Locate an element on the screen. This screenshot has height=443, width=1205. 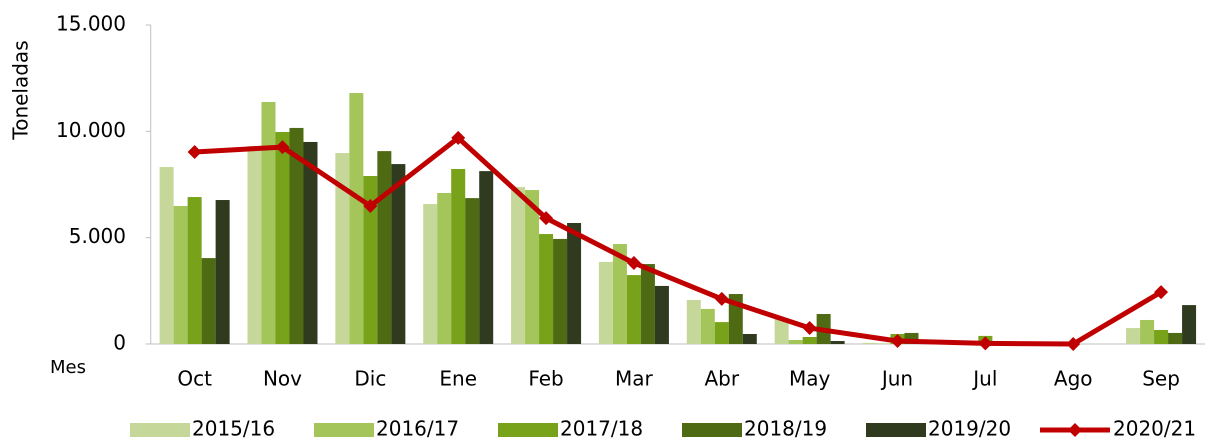
y-tick-label: 0 is located at coordinates (119, 343).